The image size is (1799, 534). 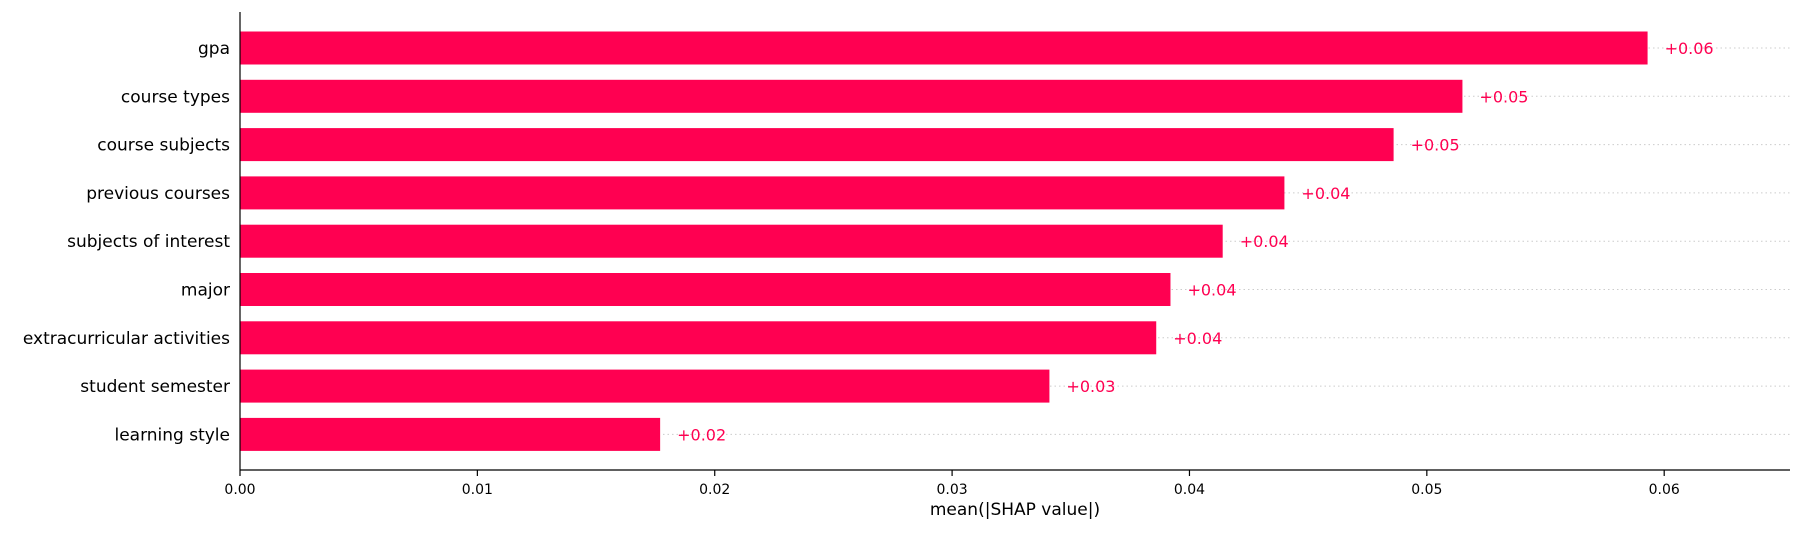 I want to click on feature-label: major, so click(x=205, y=291).